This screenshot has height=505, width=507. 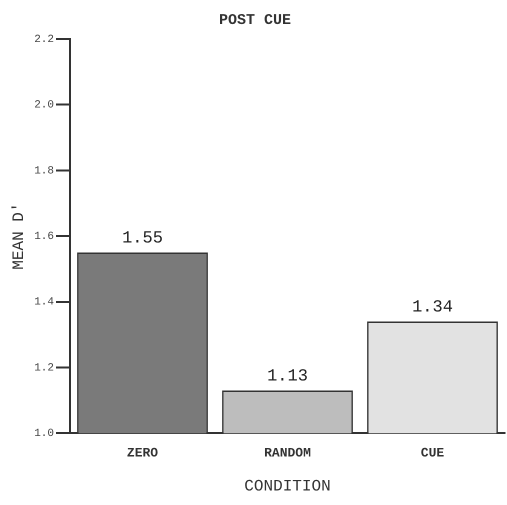 What do you see at coordinates (44, 171) in the screenshot?
I see `y-tick-label: 1.8` at bounding box center [44, 171].